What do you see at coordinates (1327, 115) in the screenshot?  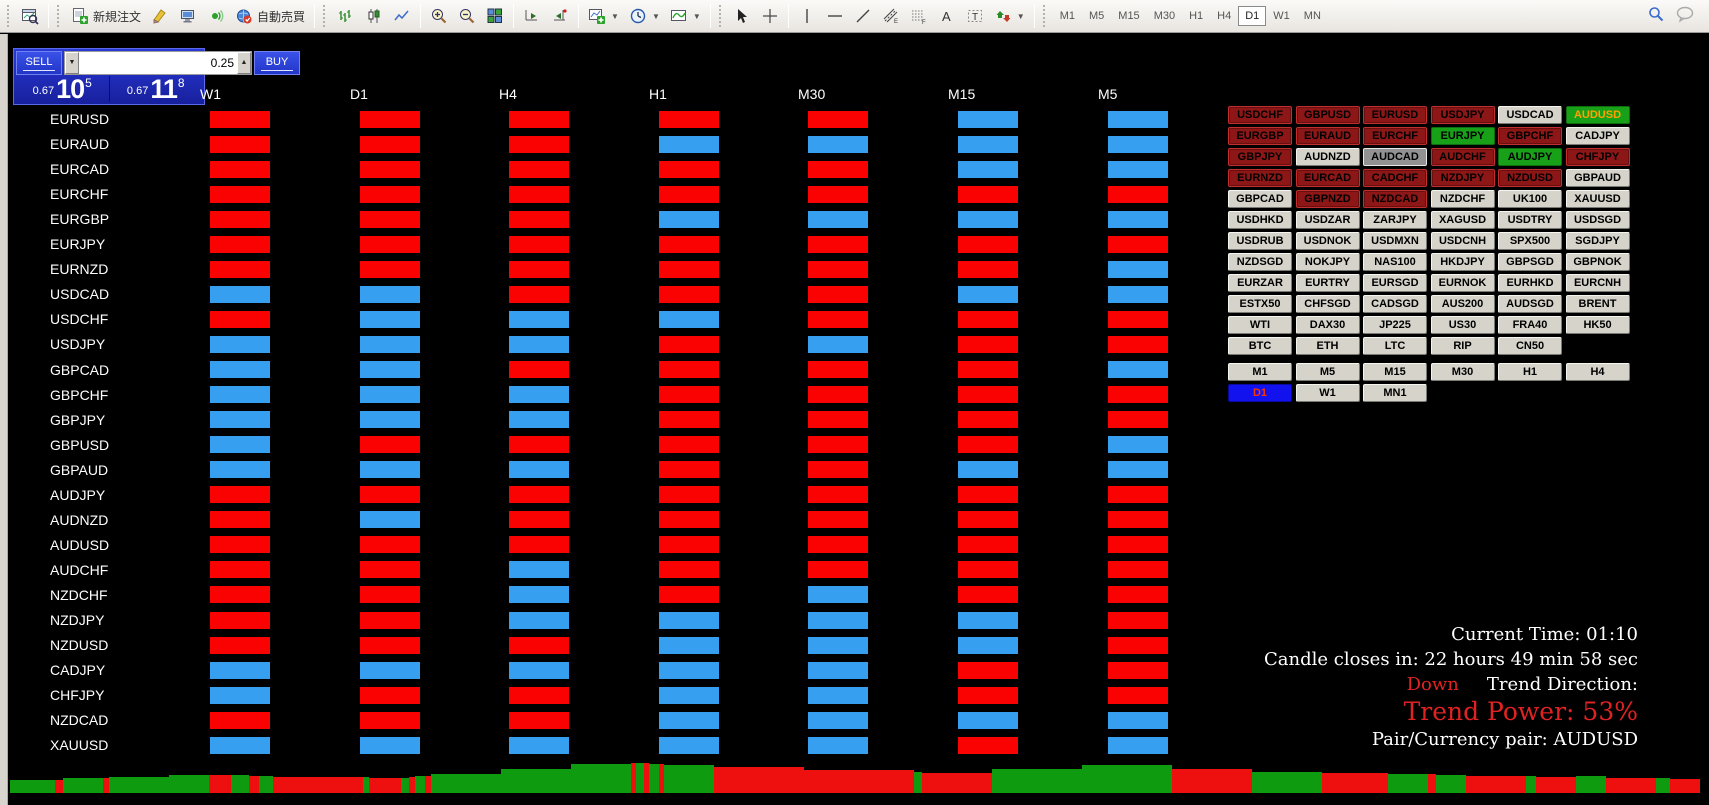 I see `symbol-button-gbpusd: GBPUSD` at bounding box center [1327, 115].